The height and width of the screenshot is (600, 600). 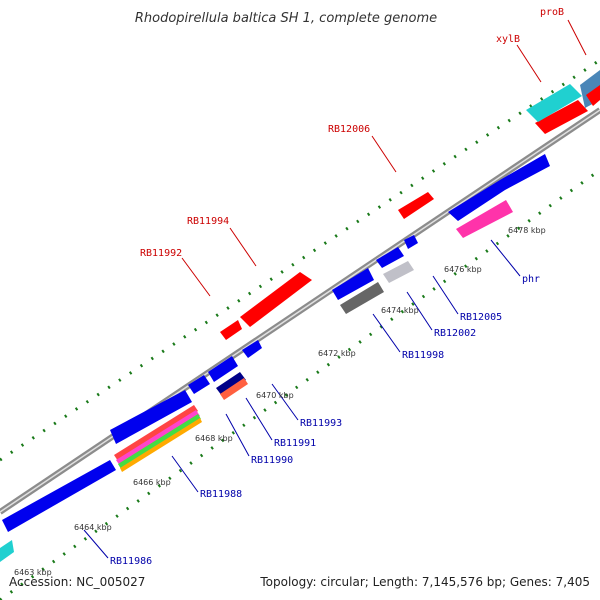 What do you see at coordinates (77, 582) in the screenshot?
I see `accession-text: Accession: NC_005027` at bounding box center [77, 582].